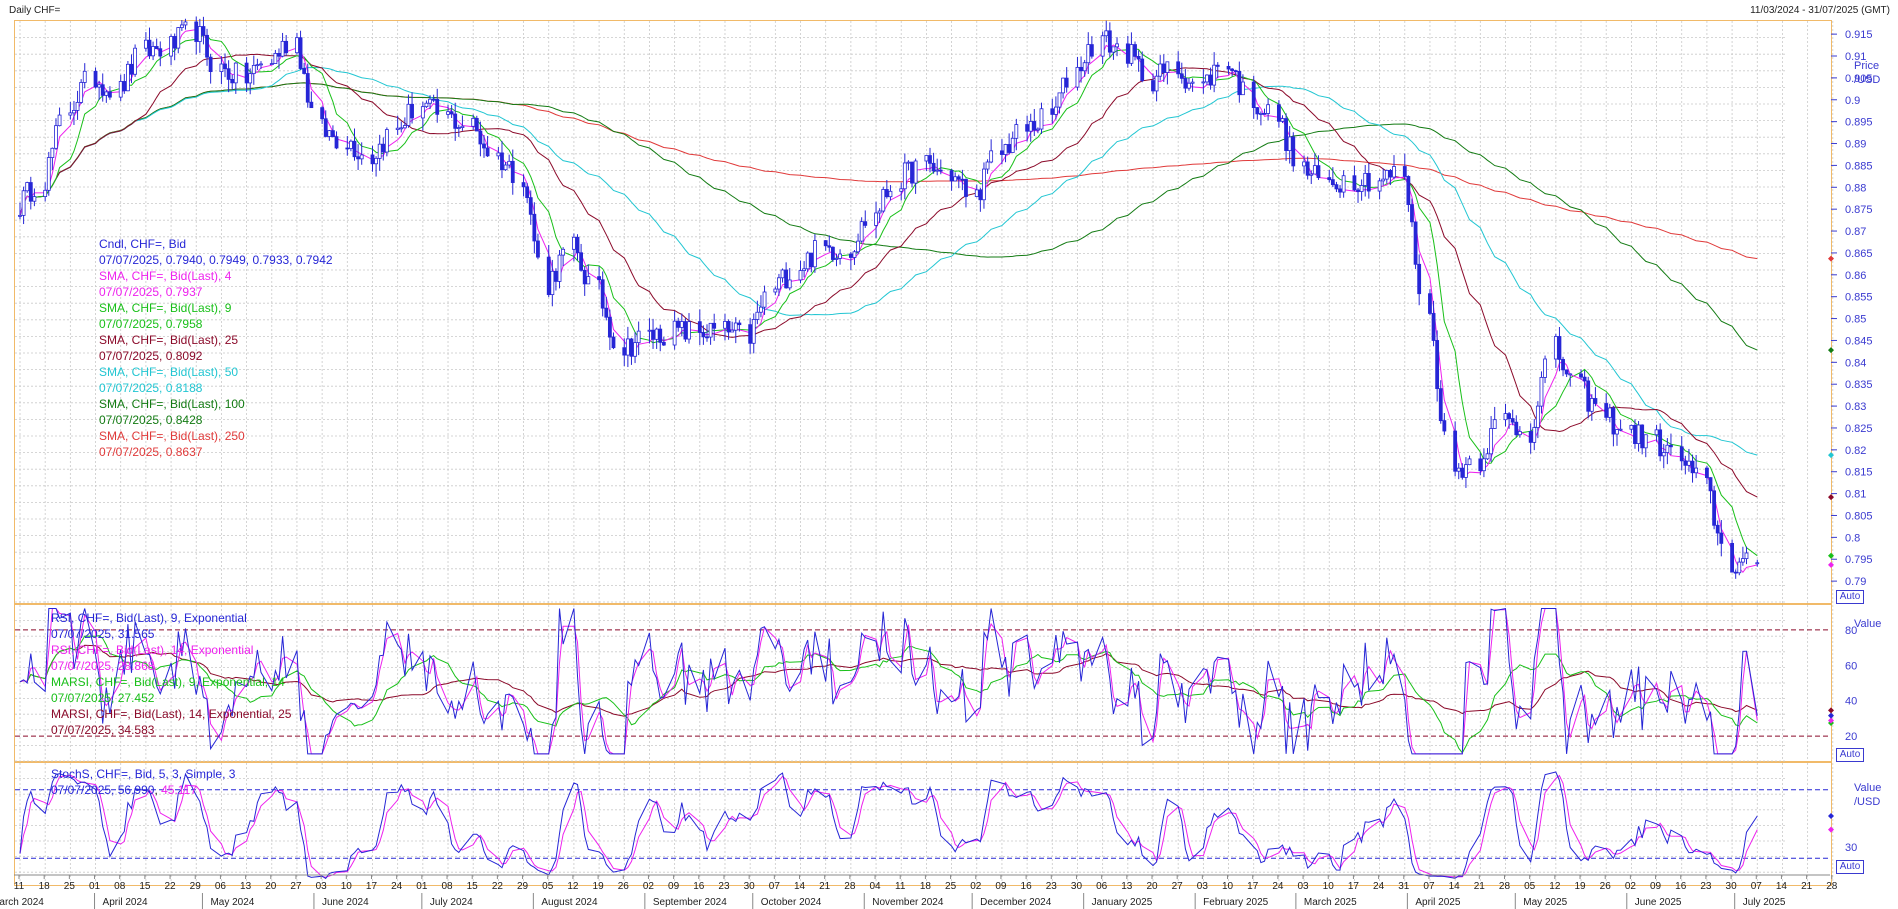 Image resolution: width=1898 pixels, height=909 pixels. I want to click on price-legend-value-5: 07/07/2025, 0.8428, so click(151, 420).